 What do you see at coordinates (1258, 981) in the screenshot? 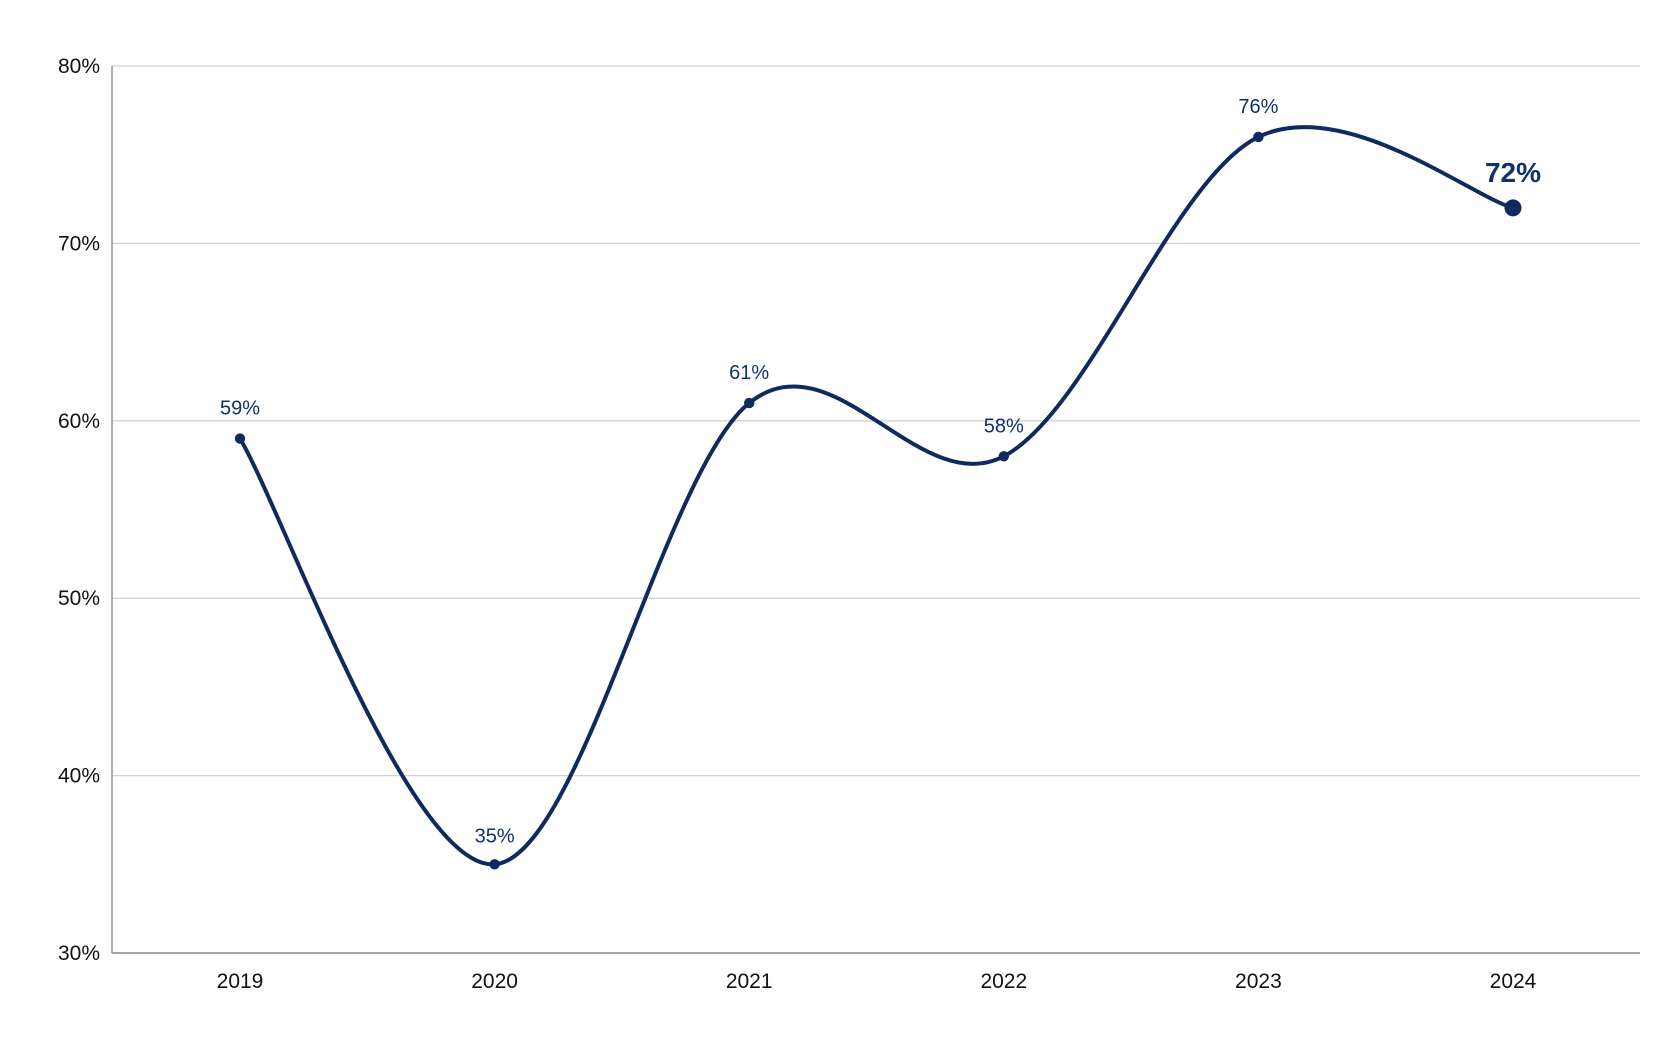
I see `x-tick-label: 2023` at bounding box center [1258, 981].